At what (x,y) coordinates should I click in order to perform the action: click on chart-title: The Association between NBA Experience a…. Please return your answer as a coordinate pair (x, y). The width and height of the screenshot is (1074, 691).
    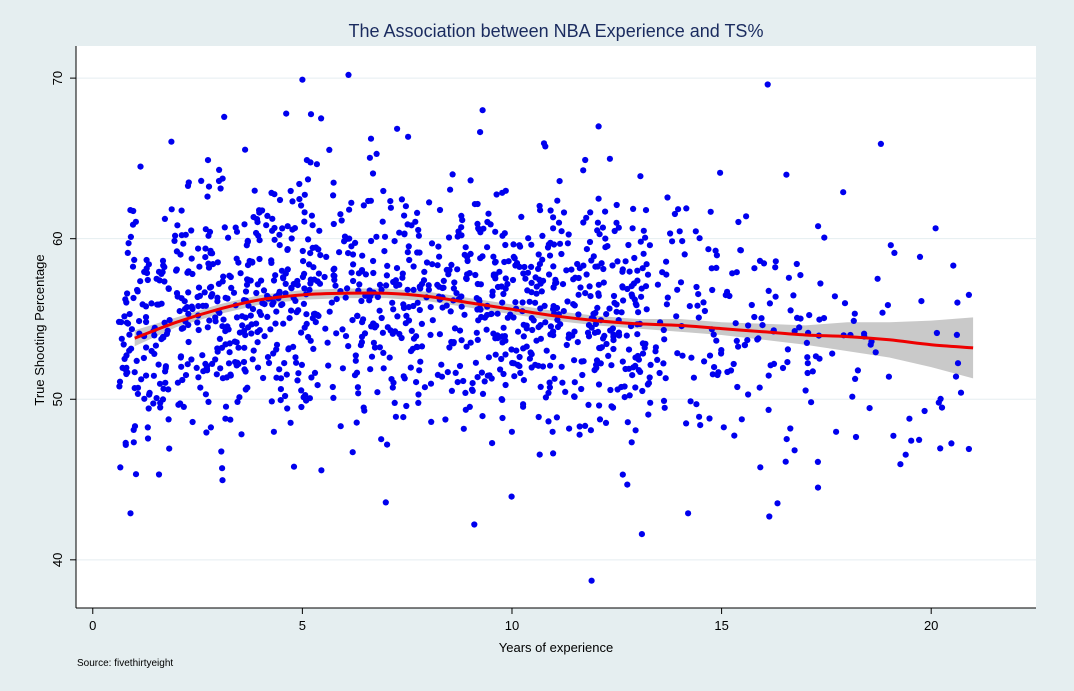
    Looking at the image, I should click on (556, 31).